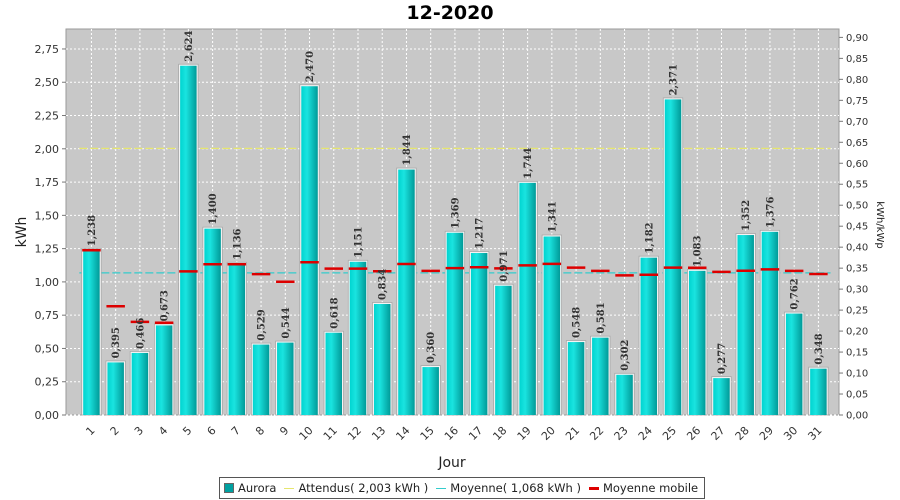 The image size is (900, 500). I want to click on y-tick-label: 1,75, so click(47, 182).